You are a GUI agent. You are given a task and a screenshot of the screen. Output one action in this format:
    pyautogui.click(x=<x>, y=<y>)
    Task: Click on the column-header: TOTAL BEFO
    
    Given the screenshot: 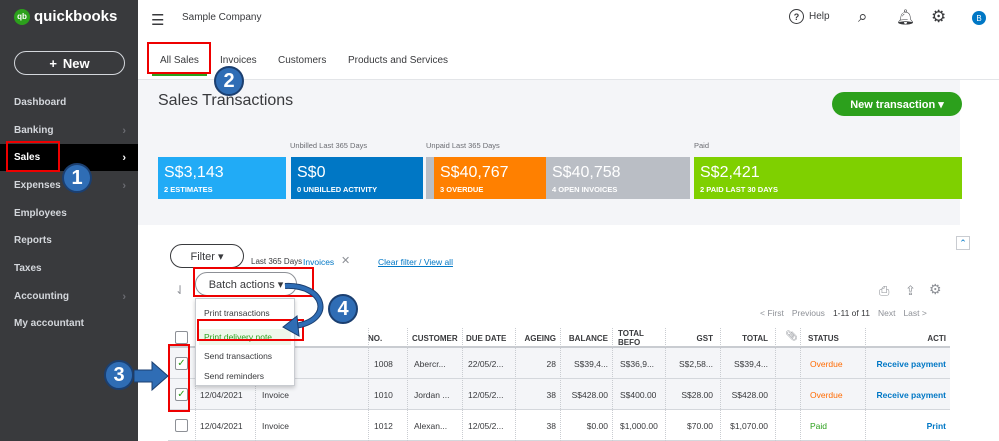 What is the action you would take?
    pyautogui.click(x=631, y=338)
    